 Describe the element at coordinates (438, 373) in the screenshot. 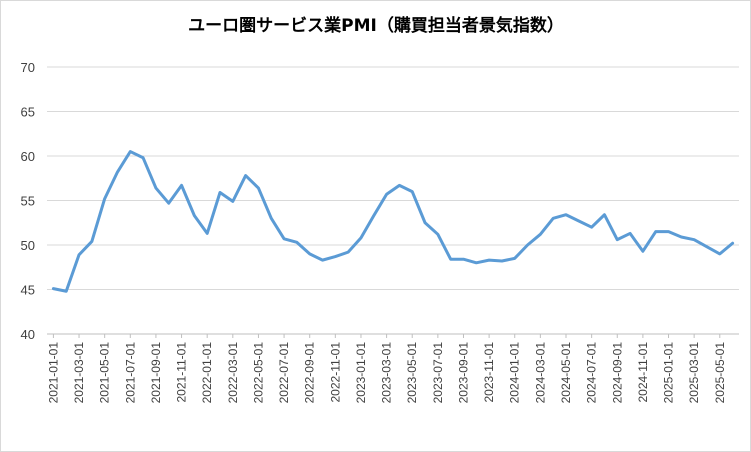

I see `x-tick-label: 2023-07-01` at that location.